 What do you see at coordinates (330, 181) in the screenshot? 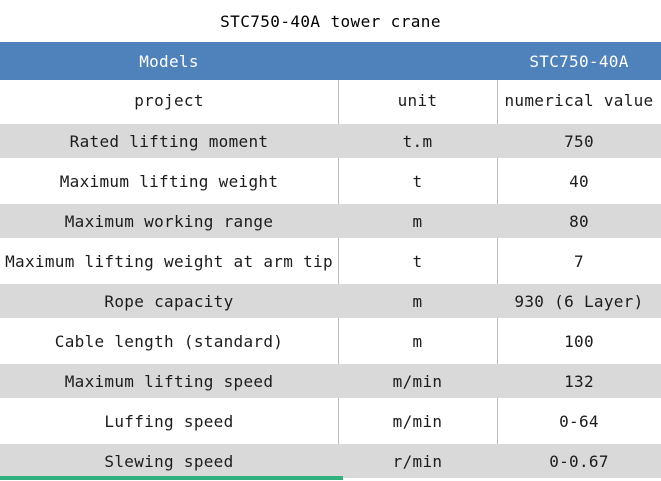
I see `table-row: Maximum lifting weight t 40` at bounding box center [330, 181].